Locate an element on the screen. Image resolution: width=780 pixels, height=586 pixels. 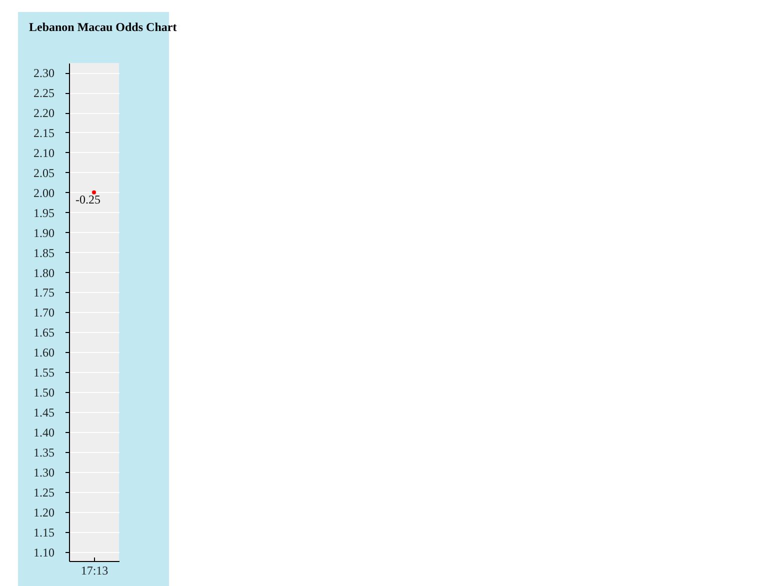
y-tick-label: 1.20 is located at coordinates (44, 512).